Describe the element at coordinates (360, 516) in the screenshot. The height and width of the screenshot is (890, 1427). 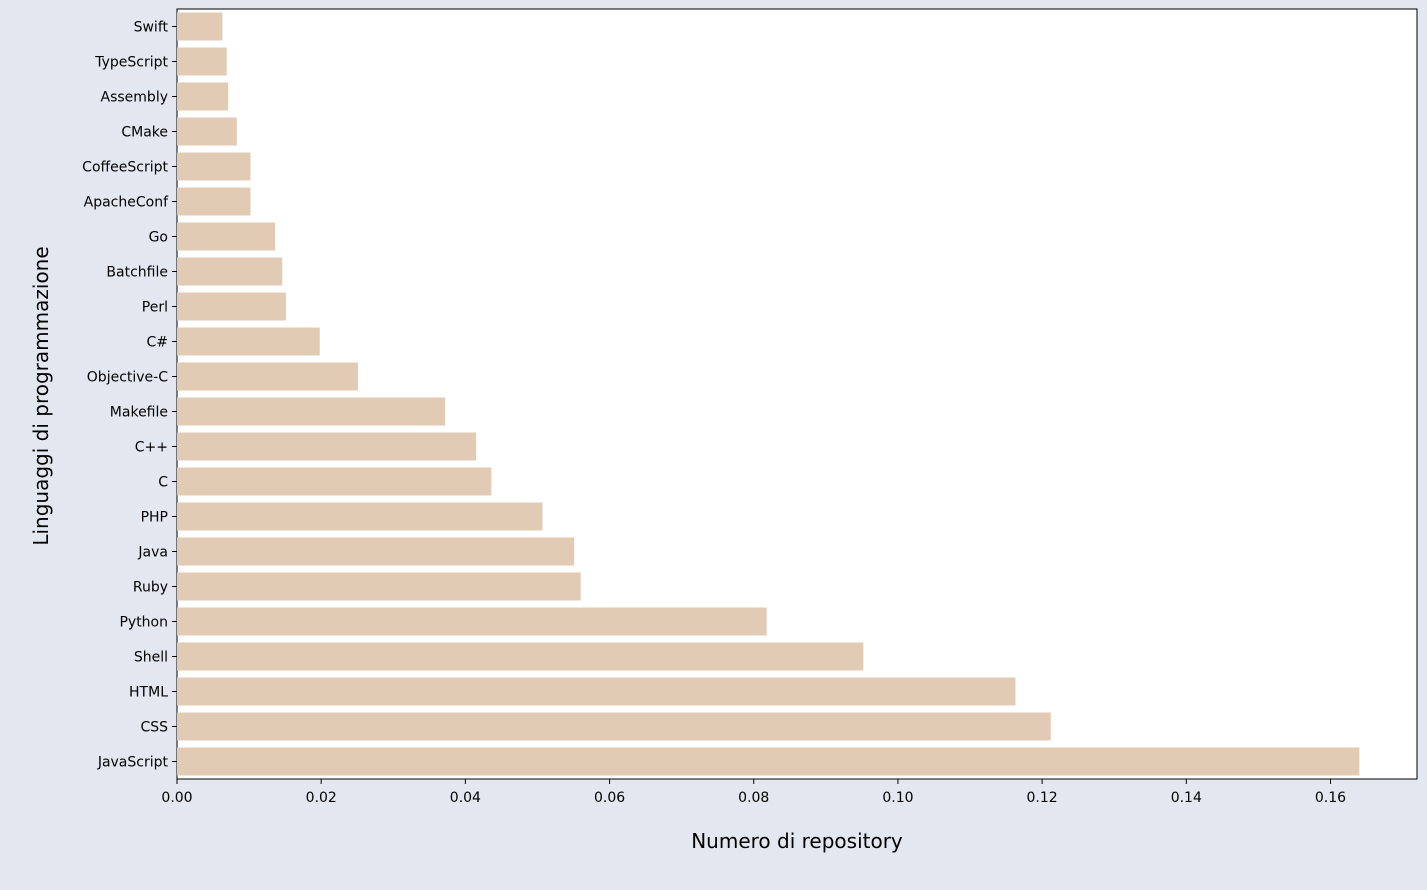
I see `bar-php` at that location.